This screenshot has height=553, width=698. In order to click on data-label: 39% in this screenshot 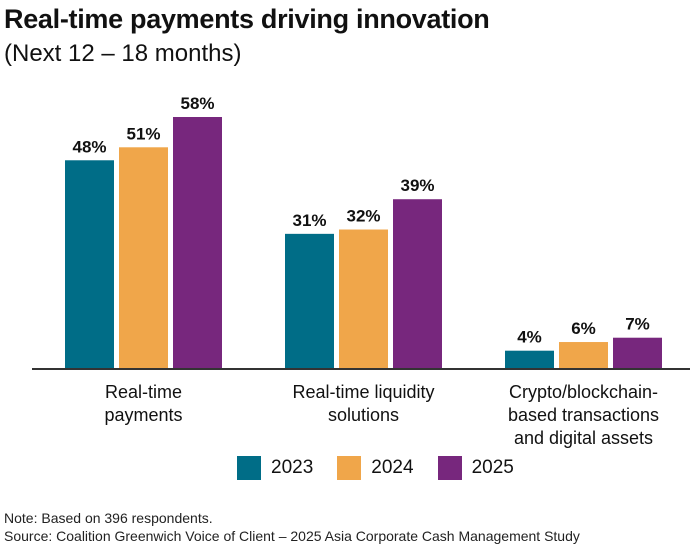, I will do `click(417, 185)`.